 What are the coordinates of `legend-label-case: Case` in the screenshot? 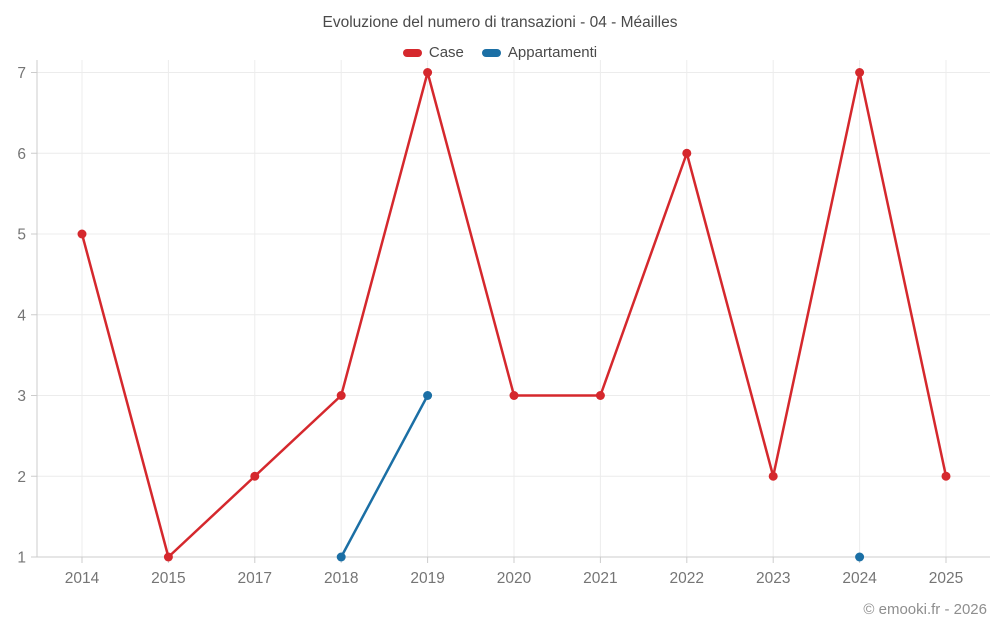 It's located at (446, 52).